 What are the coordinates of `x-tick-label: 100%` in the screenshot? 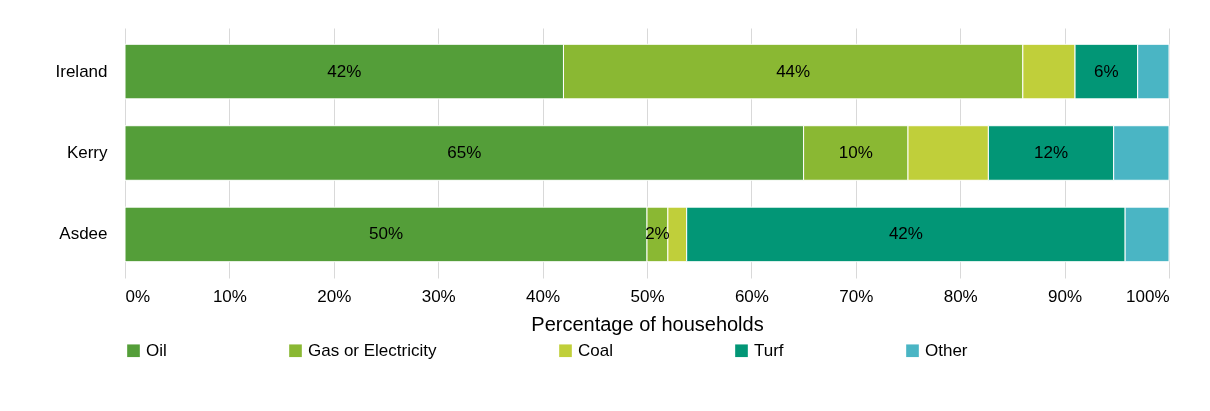 It's located at (1148, 296).